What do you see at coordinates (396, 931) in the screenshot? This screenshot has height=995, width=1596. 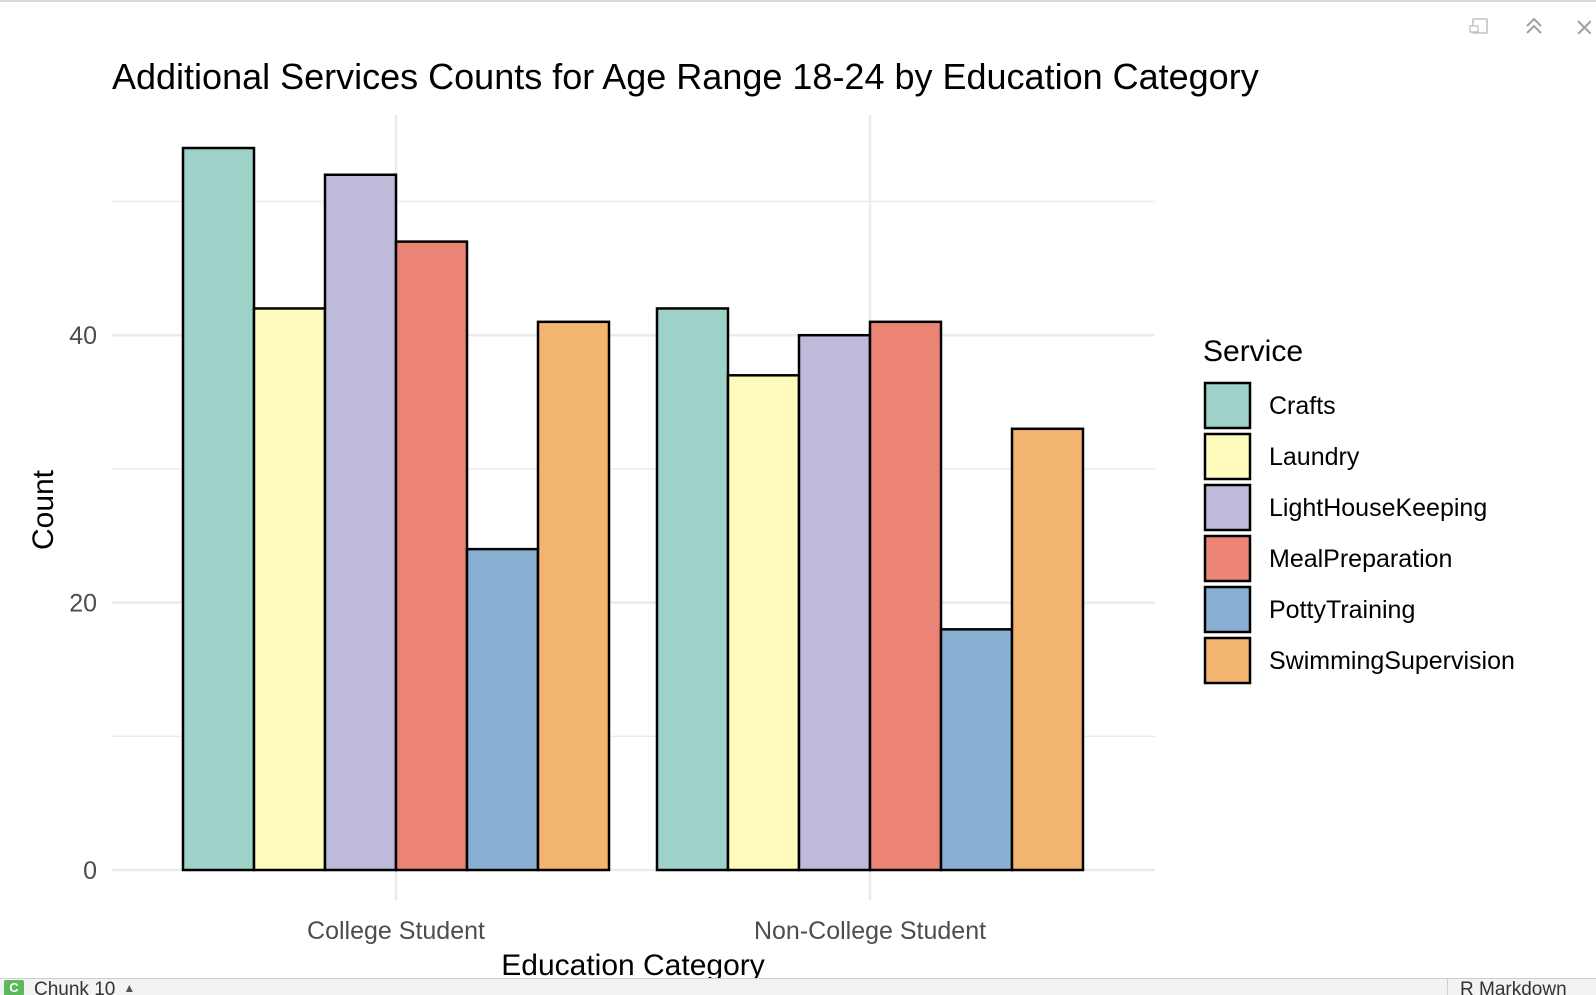 I see `x-tick-label: College Student` at bounding box center [396, 931].